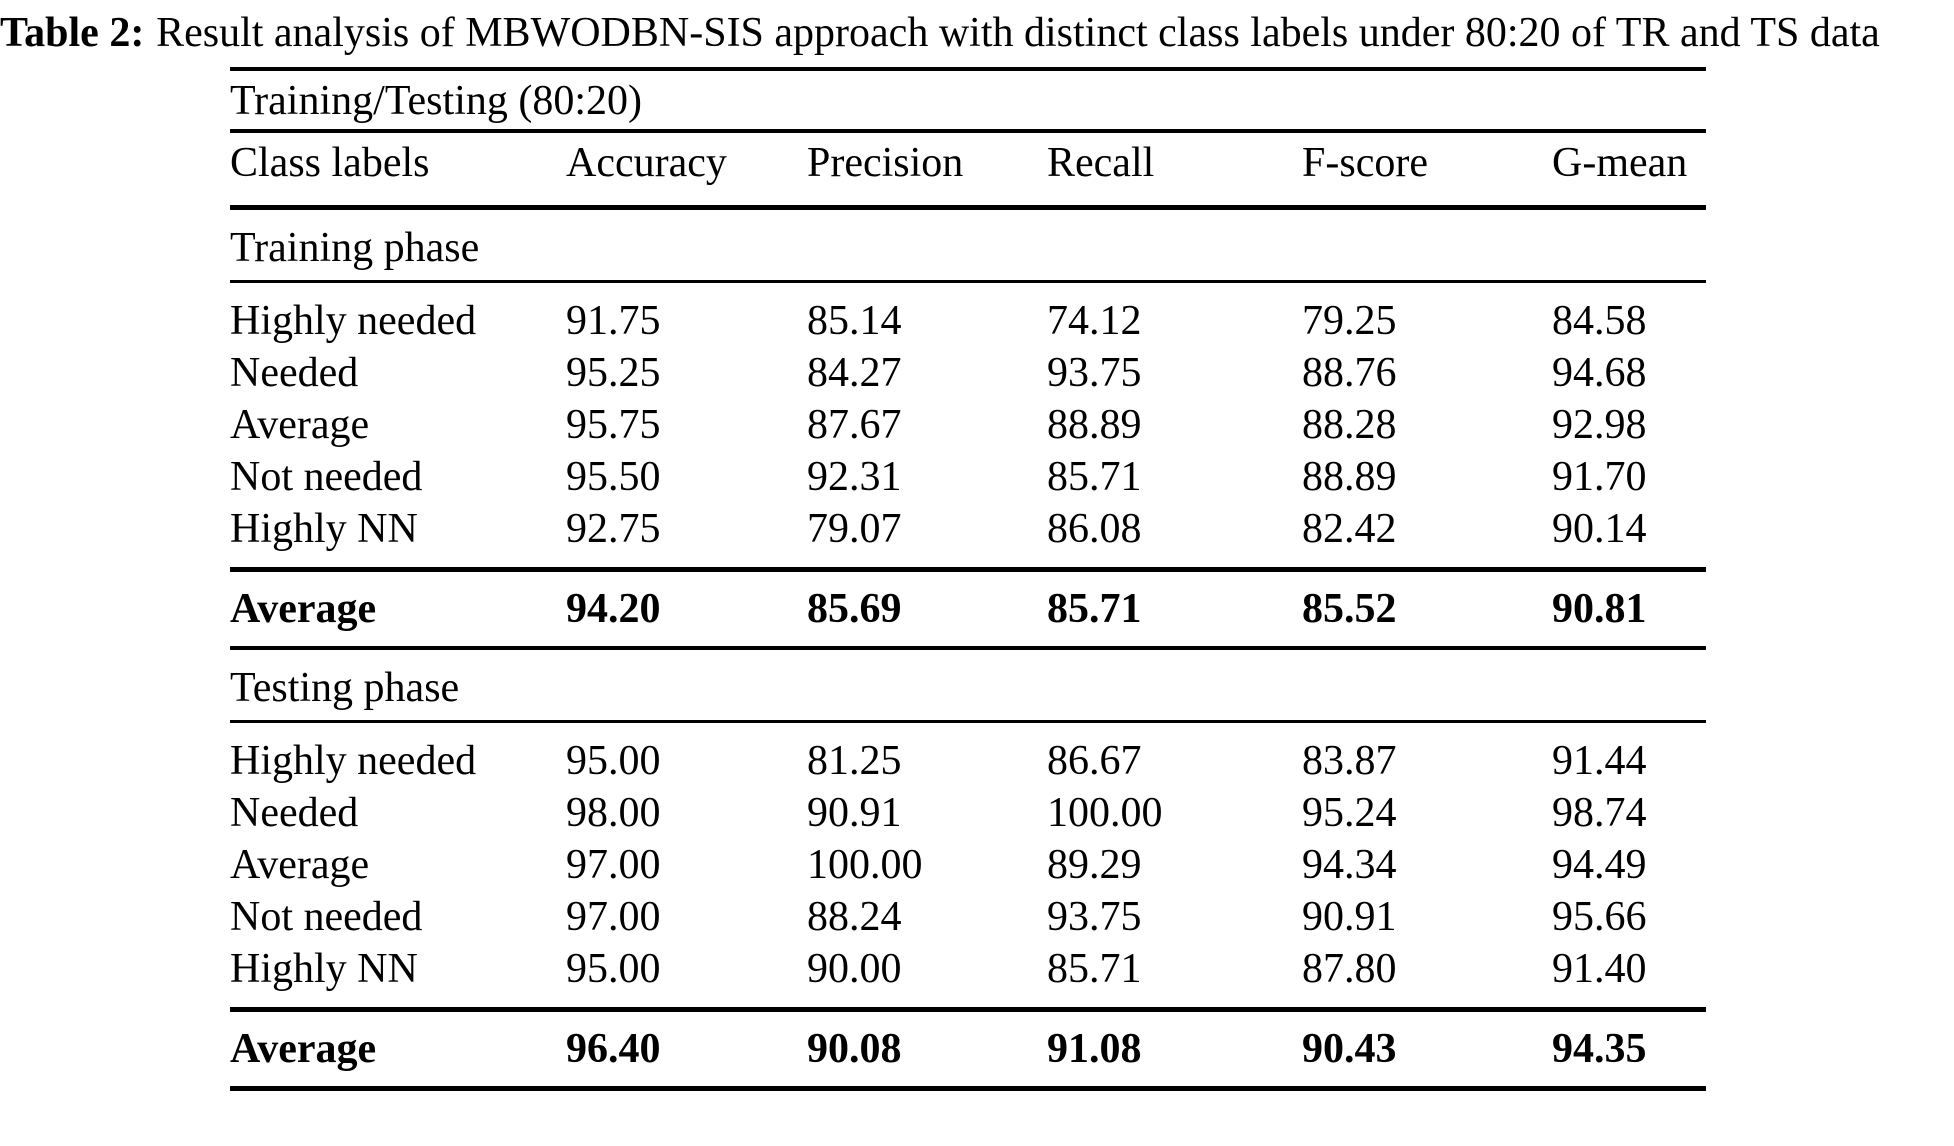  What do you see at coordinates (1094, 529) in the screenshot?
I see `metric-value: 86.08` at bounding box center [1094, 529].